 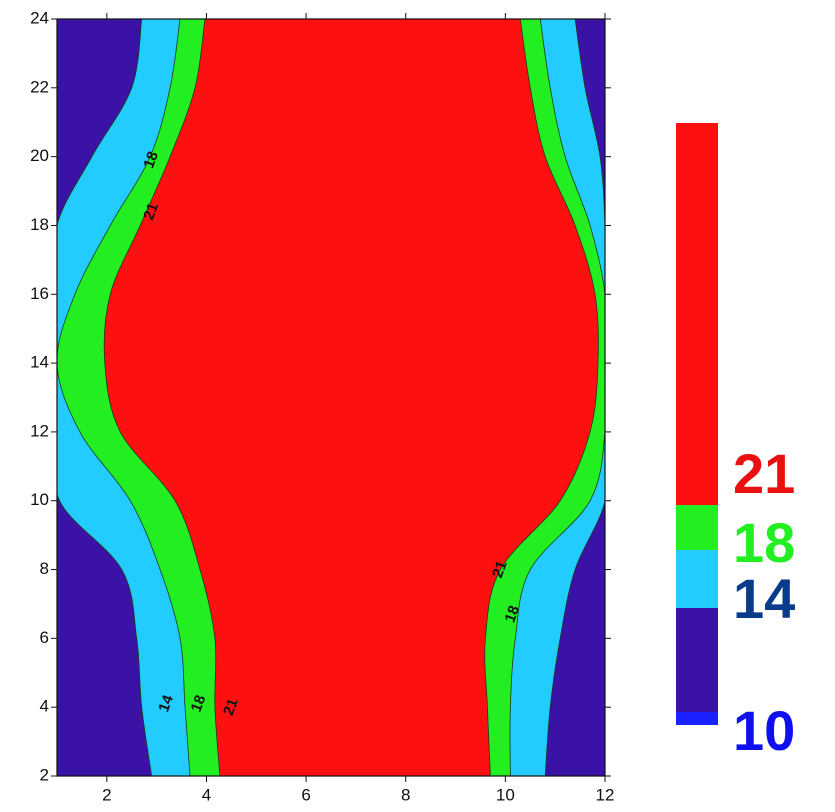 I want to click on y-tick-label: 22, so click(x=39, y=86).